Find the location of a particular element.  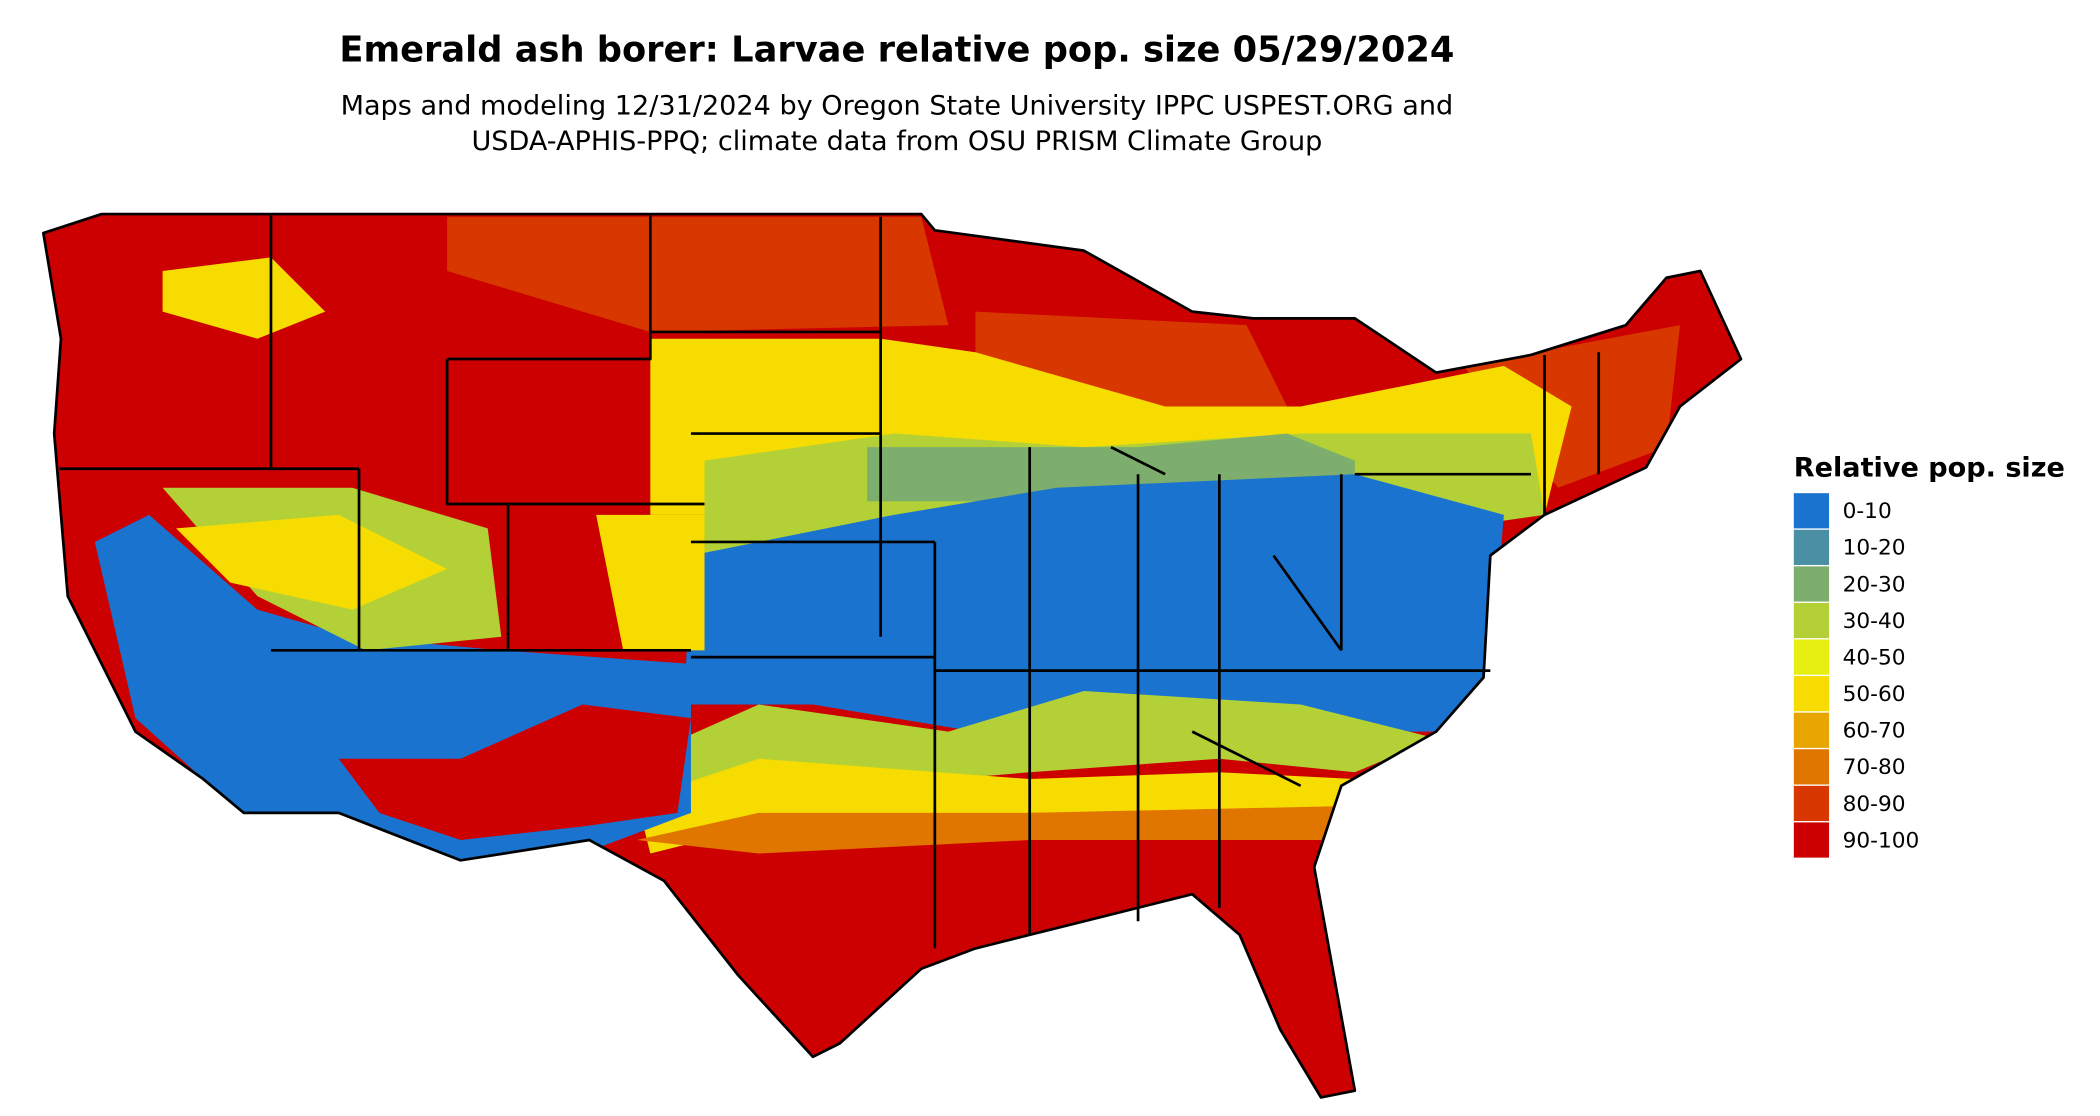

legend-label: 50-60 is located at coordinates (1874, 694).